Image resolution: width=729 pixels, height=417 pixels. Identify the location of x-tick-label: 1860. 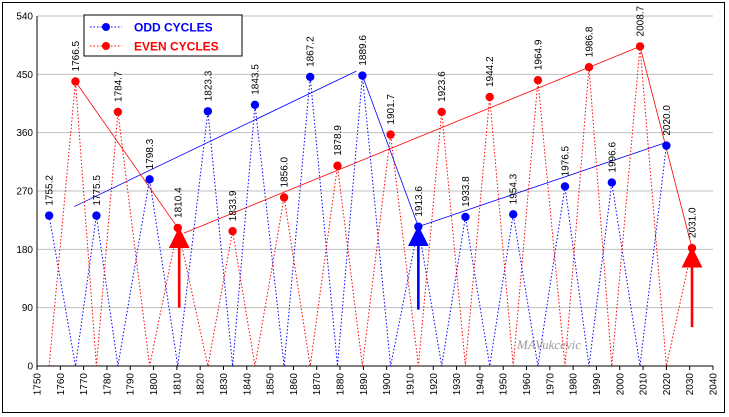
(294, 384).